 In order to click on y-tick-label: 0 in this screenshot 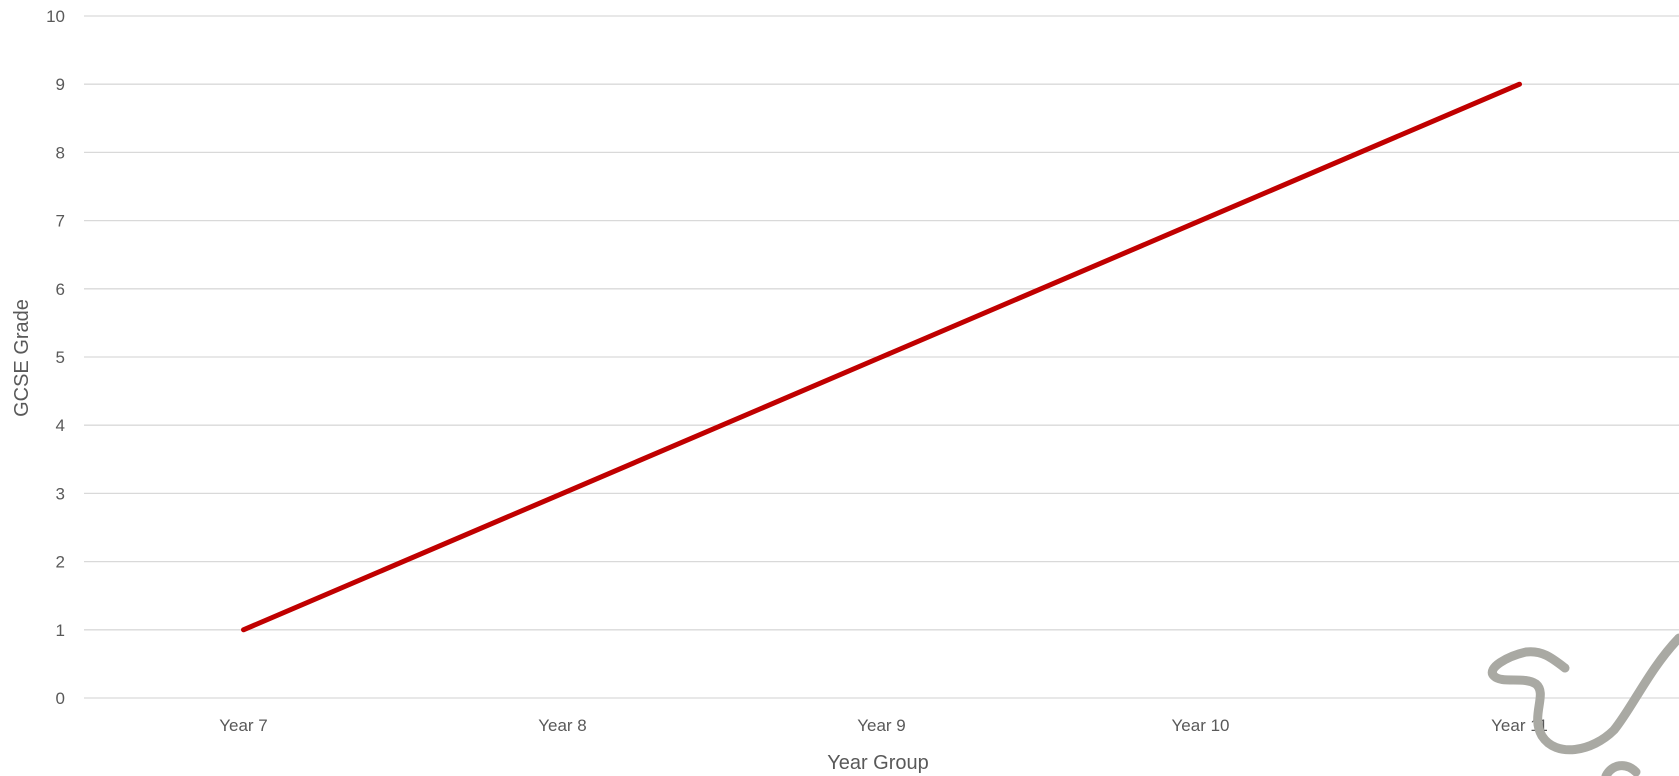, I will do `click(60, 698)`.